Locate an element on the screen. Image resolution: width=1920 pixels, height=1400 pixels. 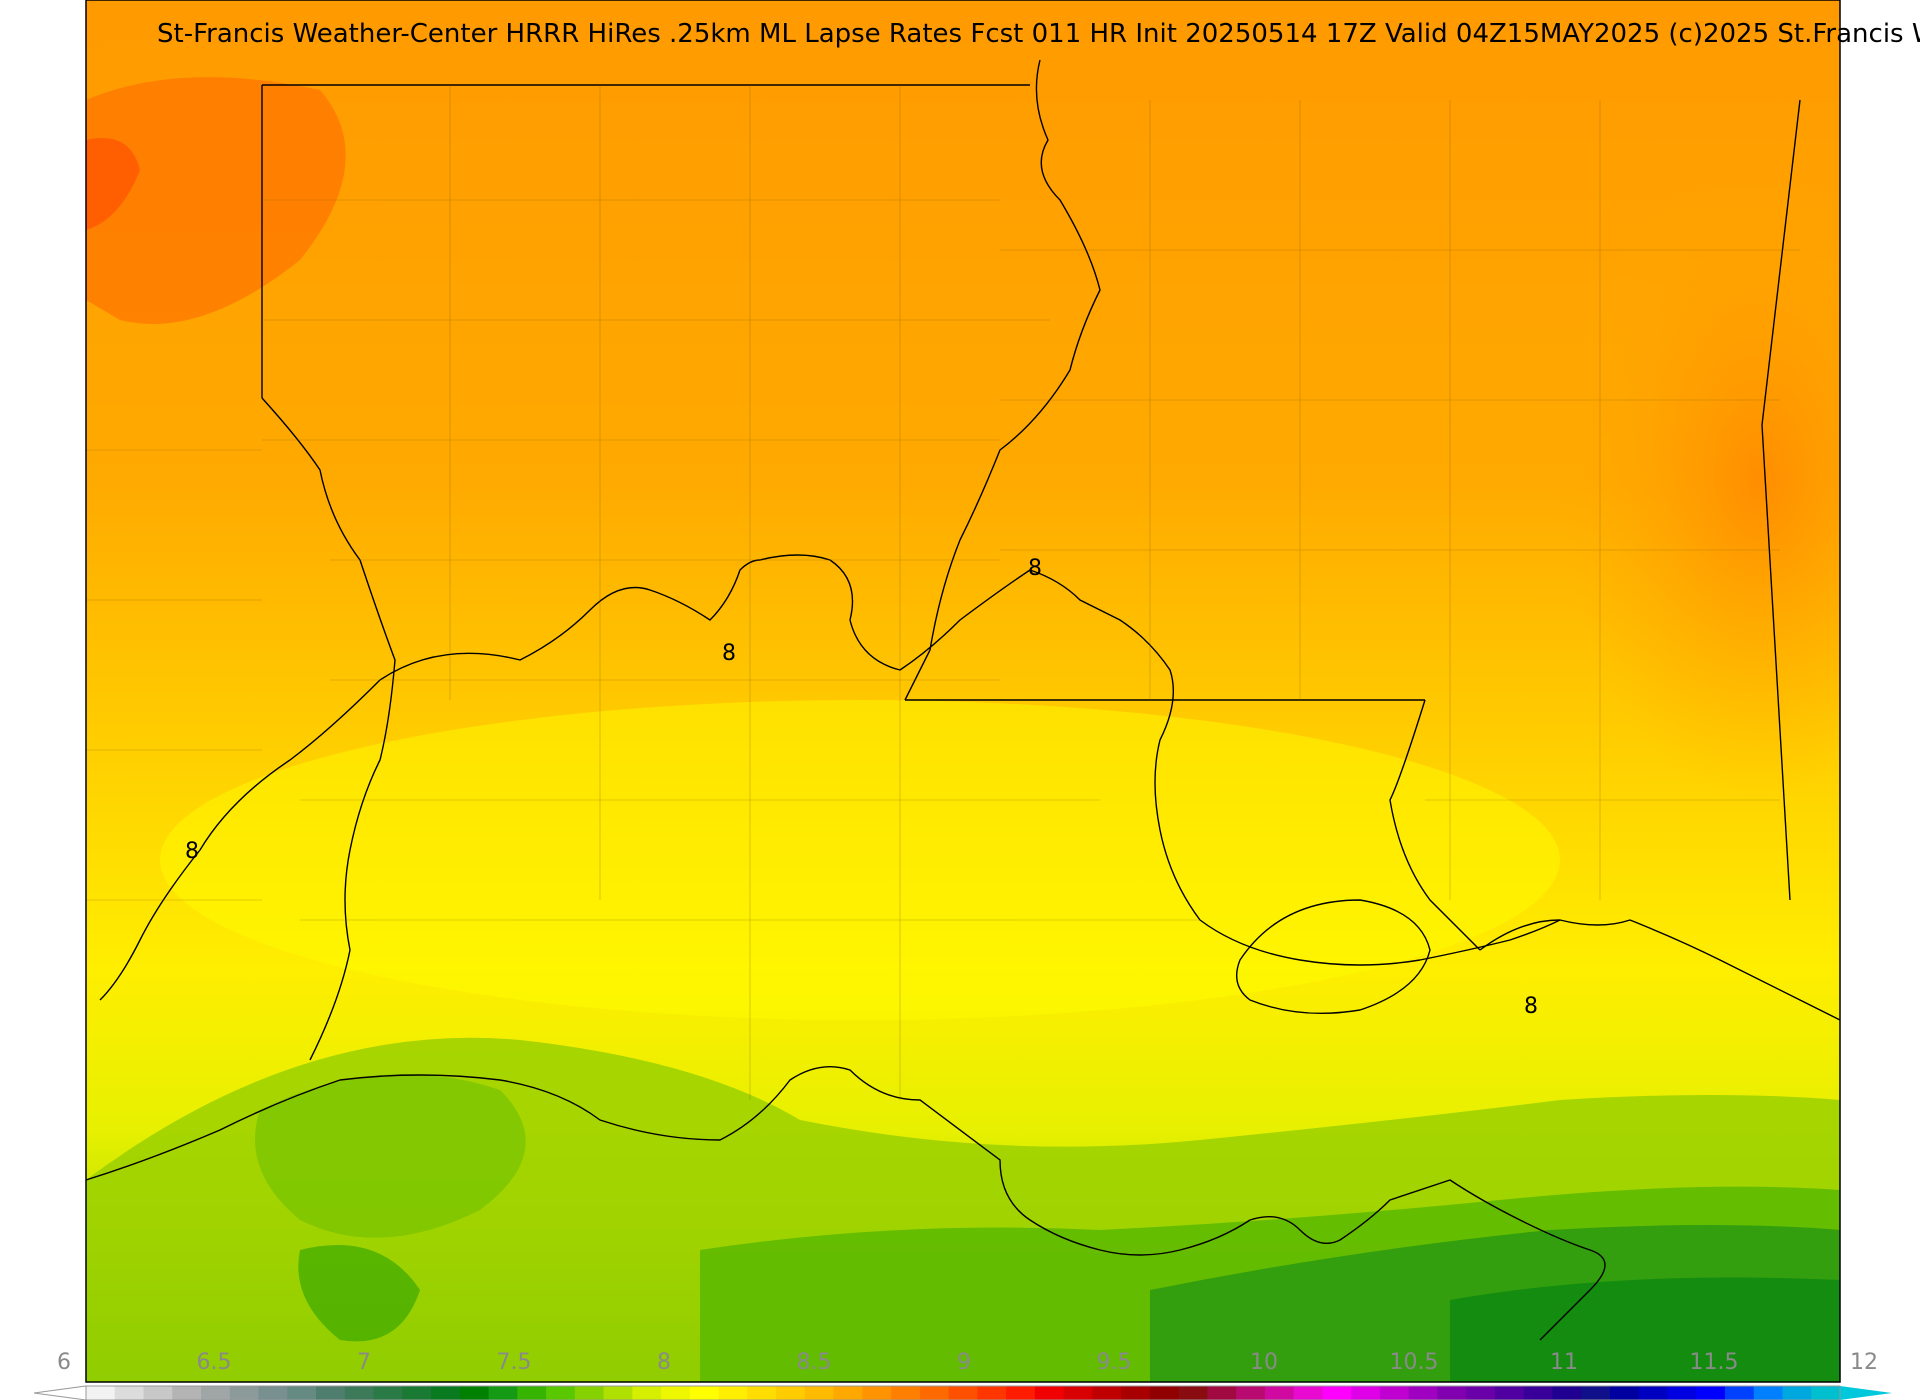
state-line-east is located at coordinates (1781, 500).